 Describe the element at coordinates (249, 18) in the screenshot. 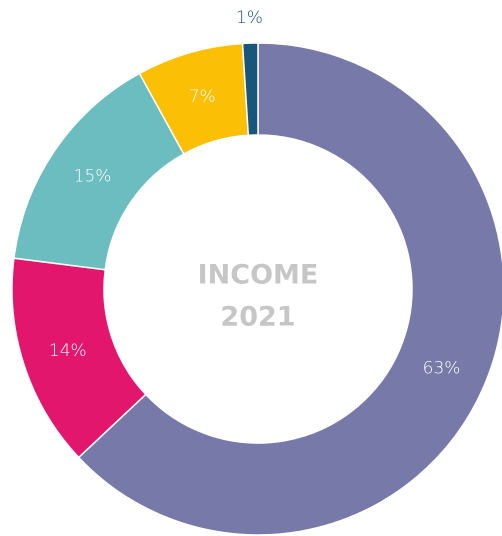

I see `data-label: 1%` at that location.